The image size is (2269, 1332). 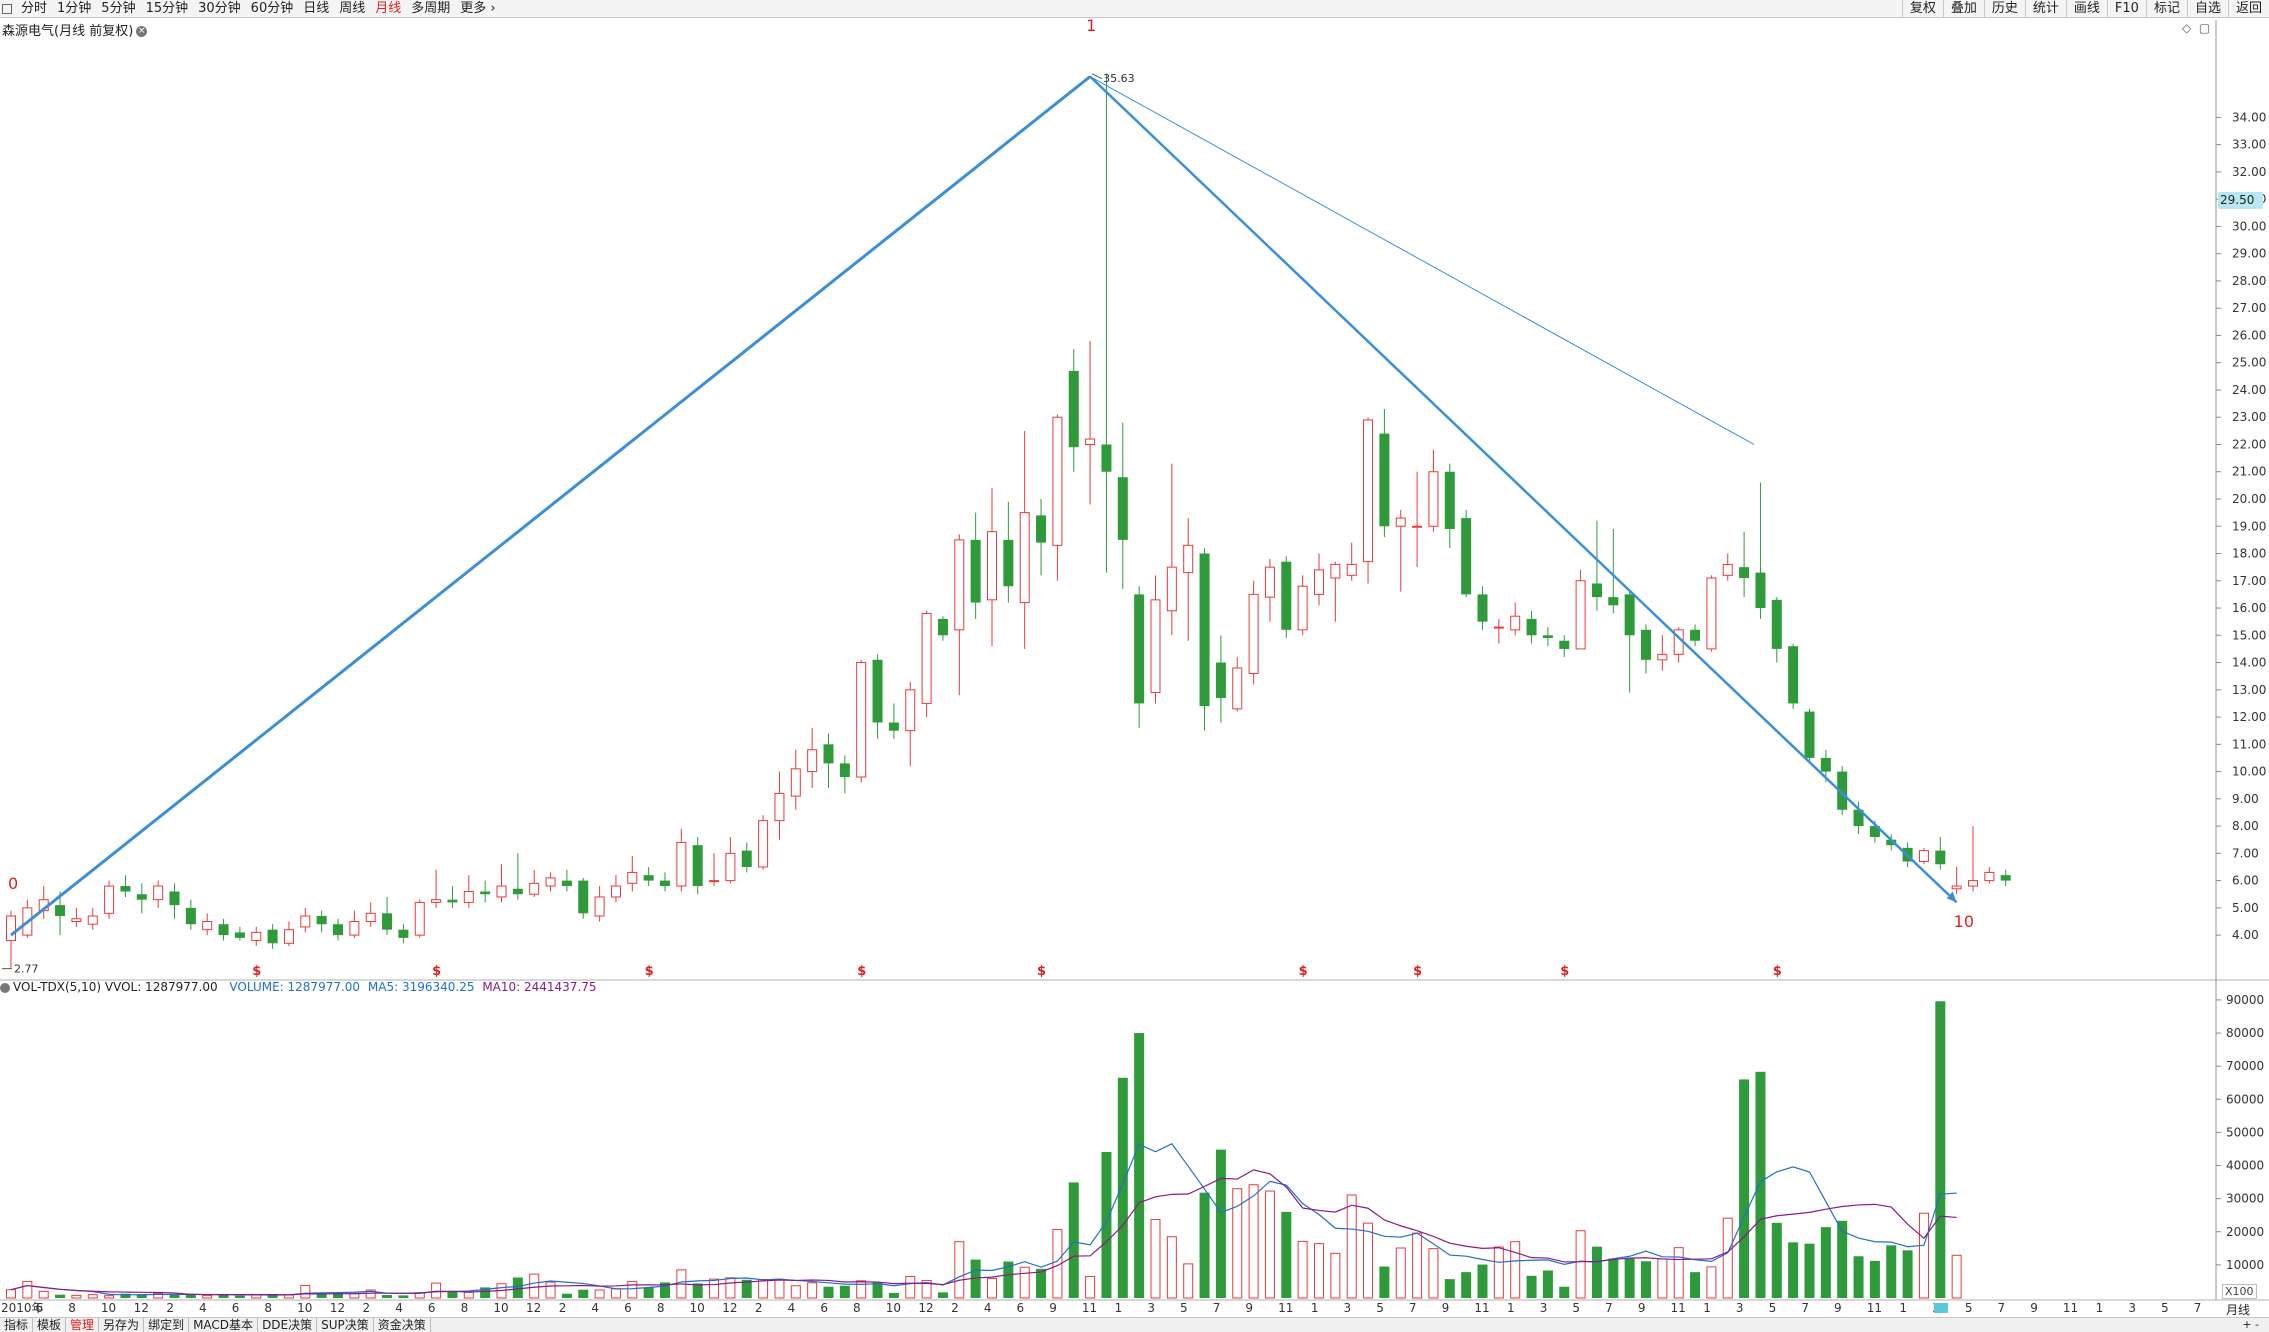 What do you see at coordinates (2004, 9) in the screenshot?
I see `tool-button-2: 历史` at bounding box center [2004, 9].